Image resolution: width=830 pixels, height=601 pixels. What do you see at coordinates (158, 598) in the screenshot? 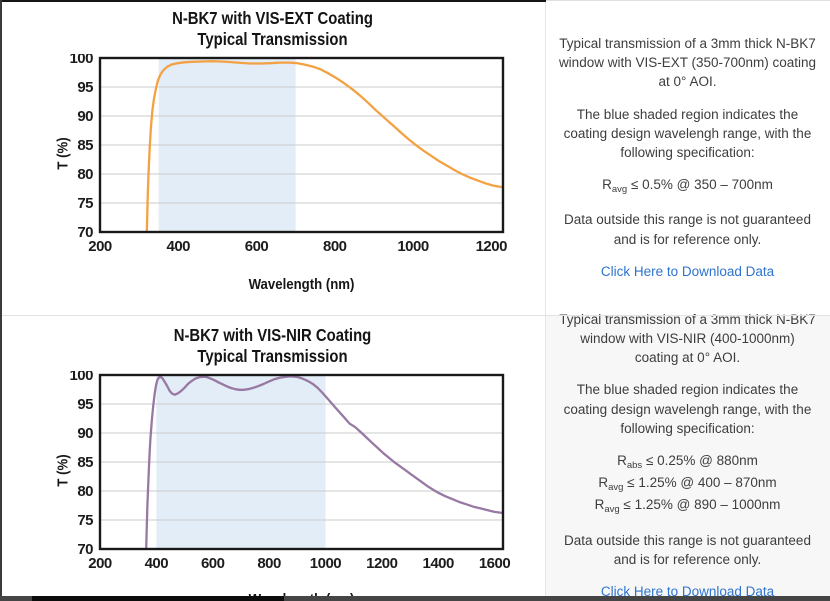
I see `scrollbar-thumb` at bounding box center [158, 598].